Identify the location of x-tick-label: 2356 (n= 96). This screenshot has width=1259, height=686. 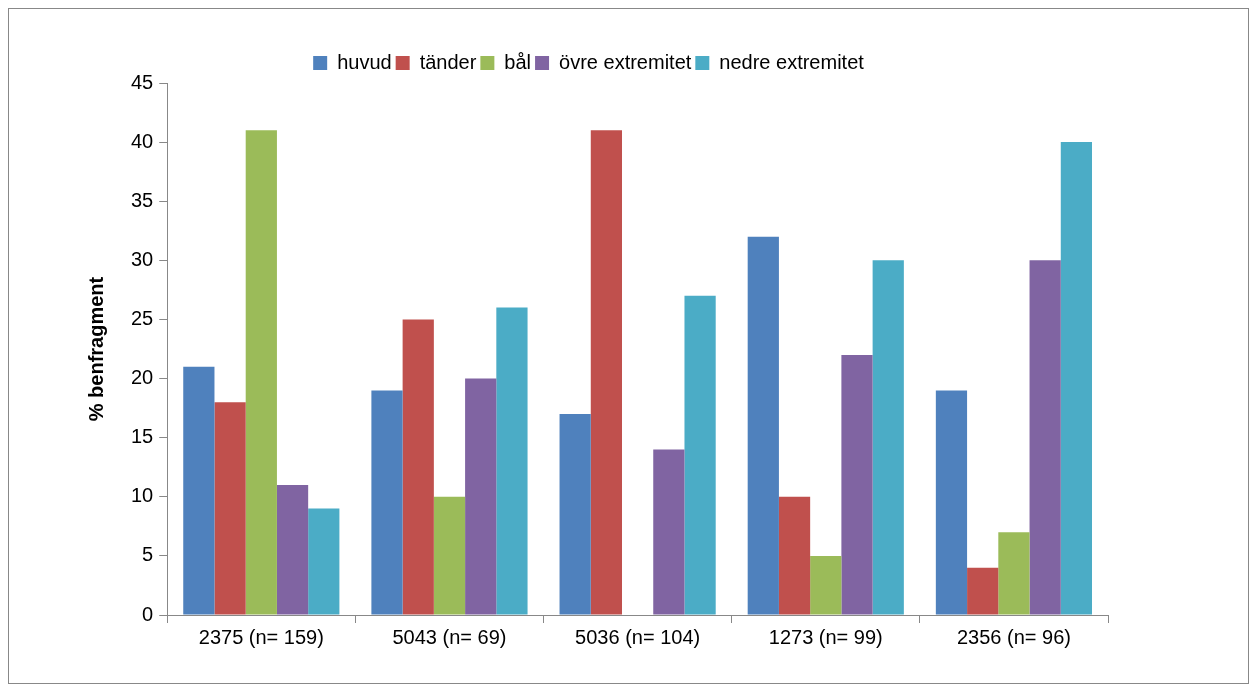
(1013, 636).